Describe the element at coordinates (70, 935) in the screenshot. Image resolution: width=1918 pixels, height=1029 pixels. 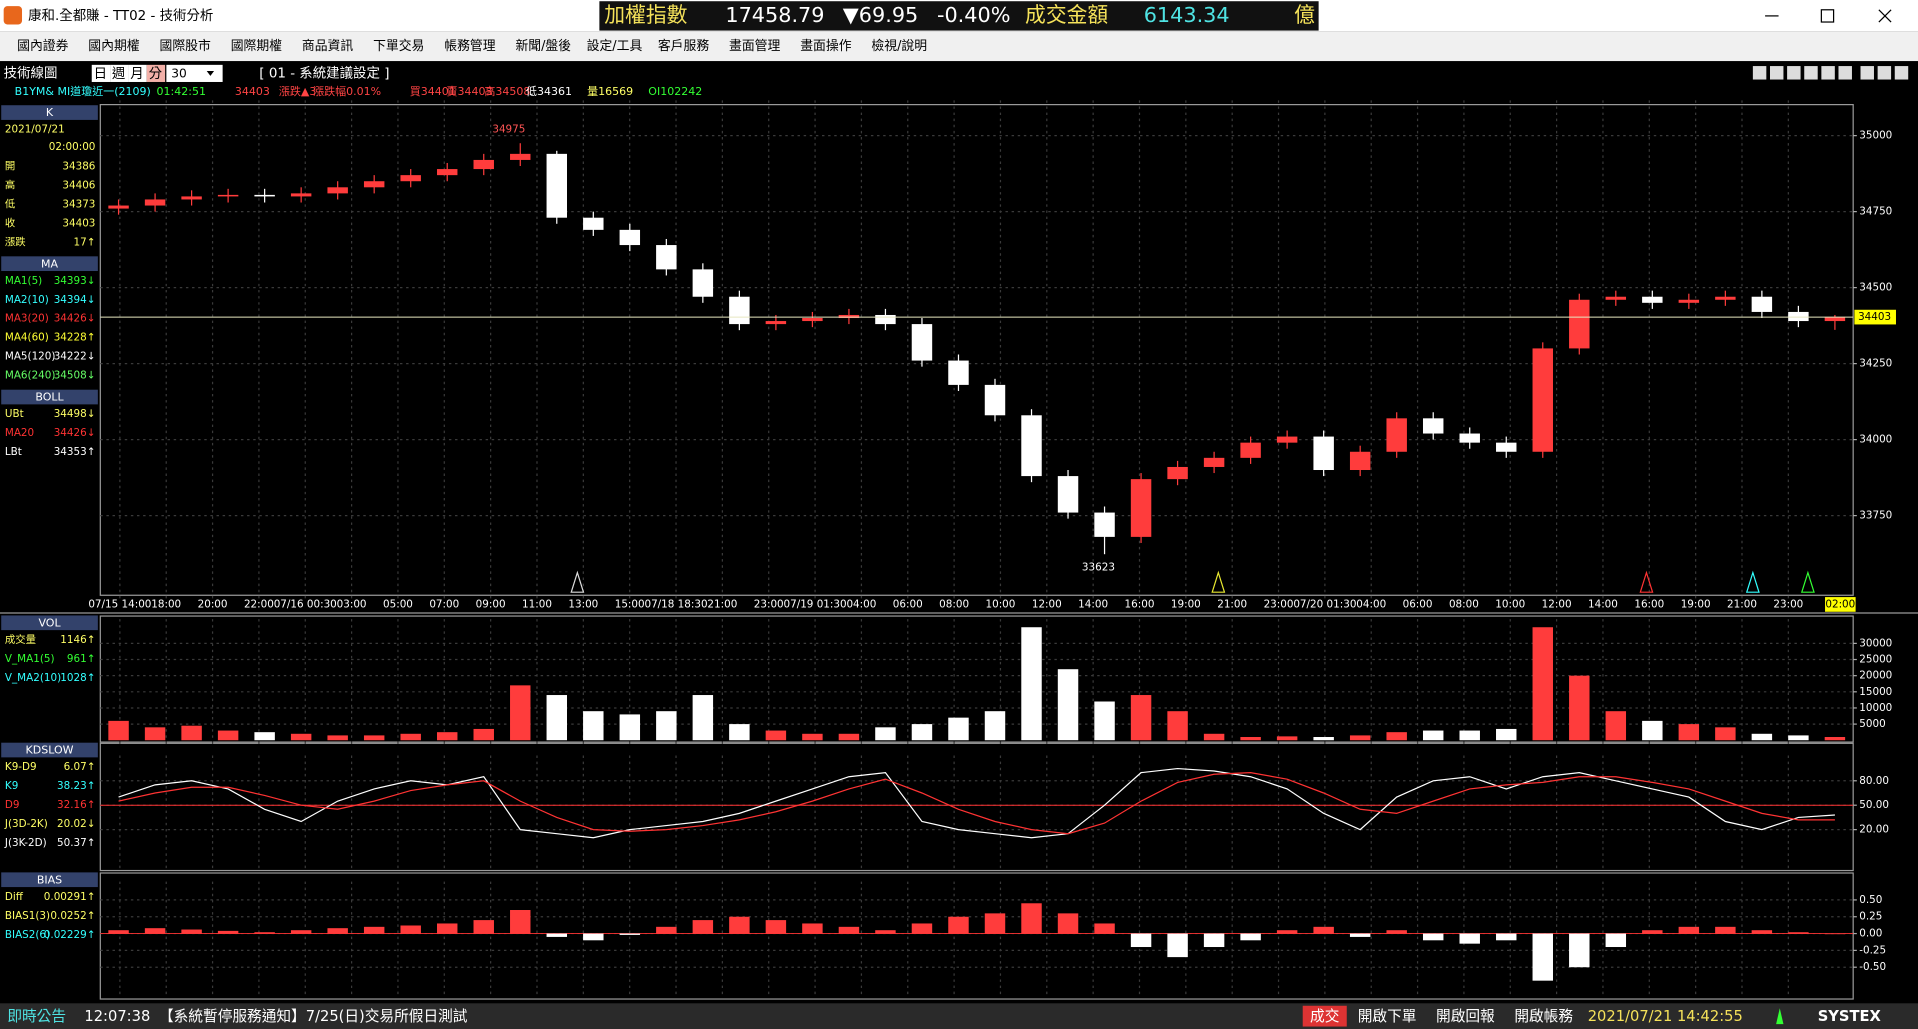
I see `info-value: 0.02229↑` at that location.